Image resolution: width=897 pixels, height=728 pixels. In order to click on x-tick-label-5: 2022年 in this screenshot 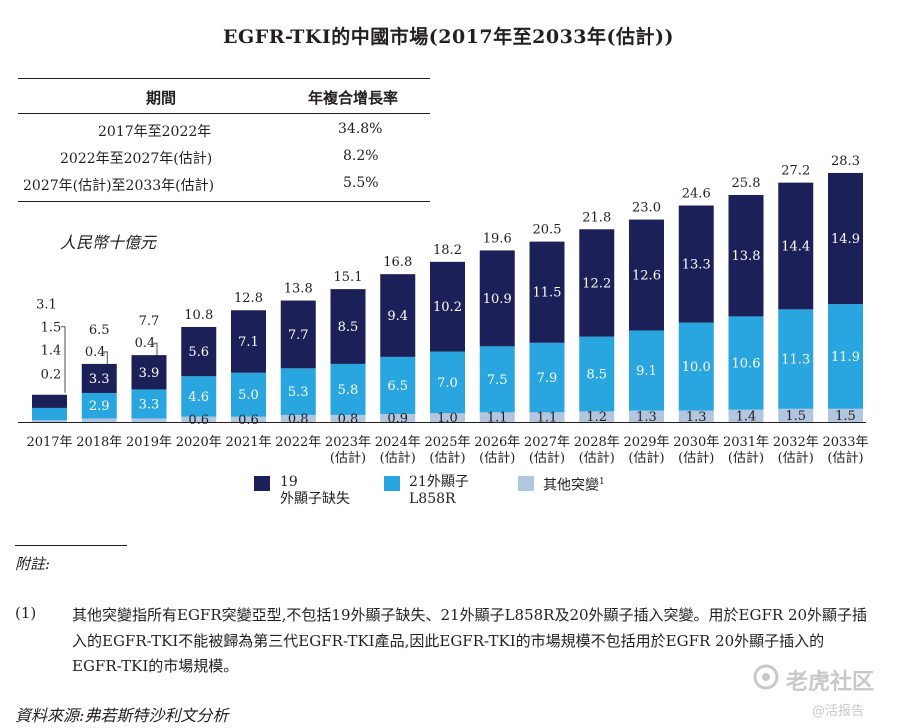, I will do `click(298, 442)`.